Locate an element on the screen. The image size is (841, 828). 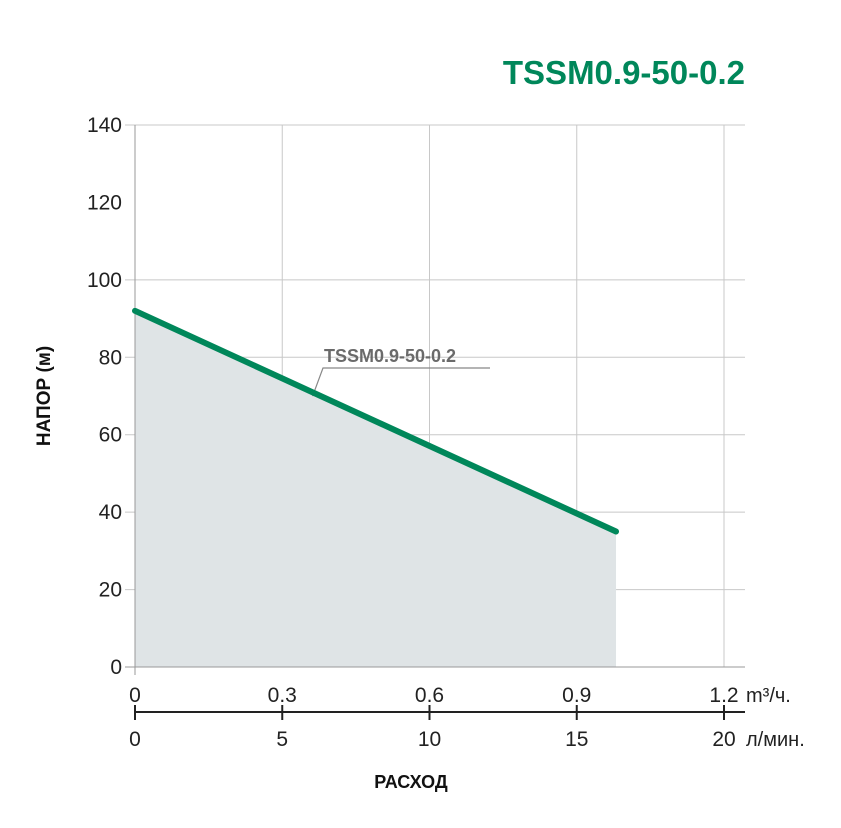
y-tick-label: 140 is located at coordinates (104, 125).